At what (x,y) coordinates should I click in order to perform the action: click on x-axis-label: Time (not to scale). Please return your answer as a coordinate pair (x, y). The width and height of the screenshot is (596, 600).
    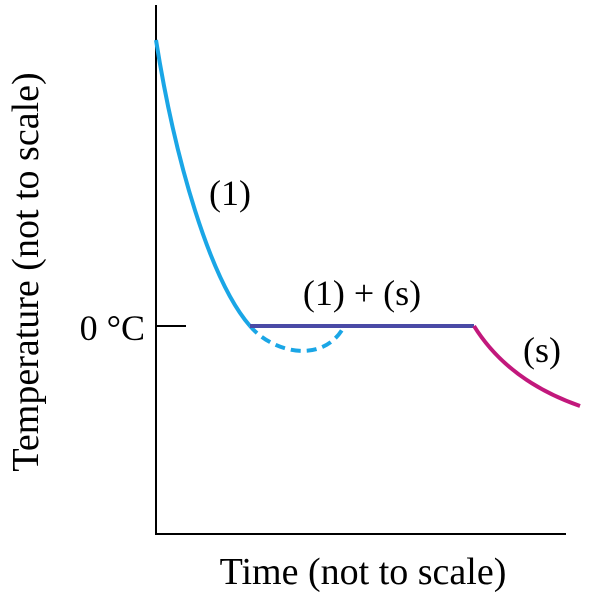
    Looking at the image, I should click on (363, 572).